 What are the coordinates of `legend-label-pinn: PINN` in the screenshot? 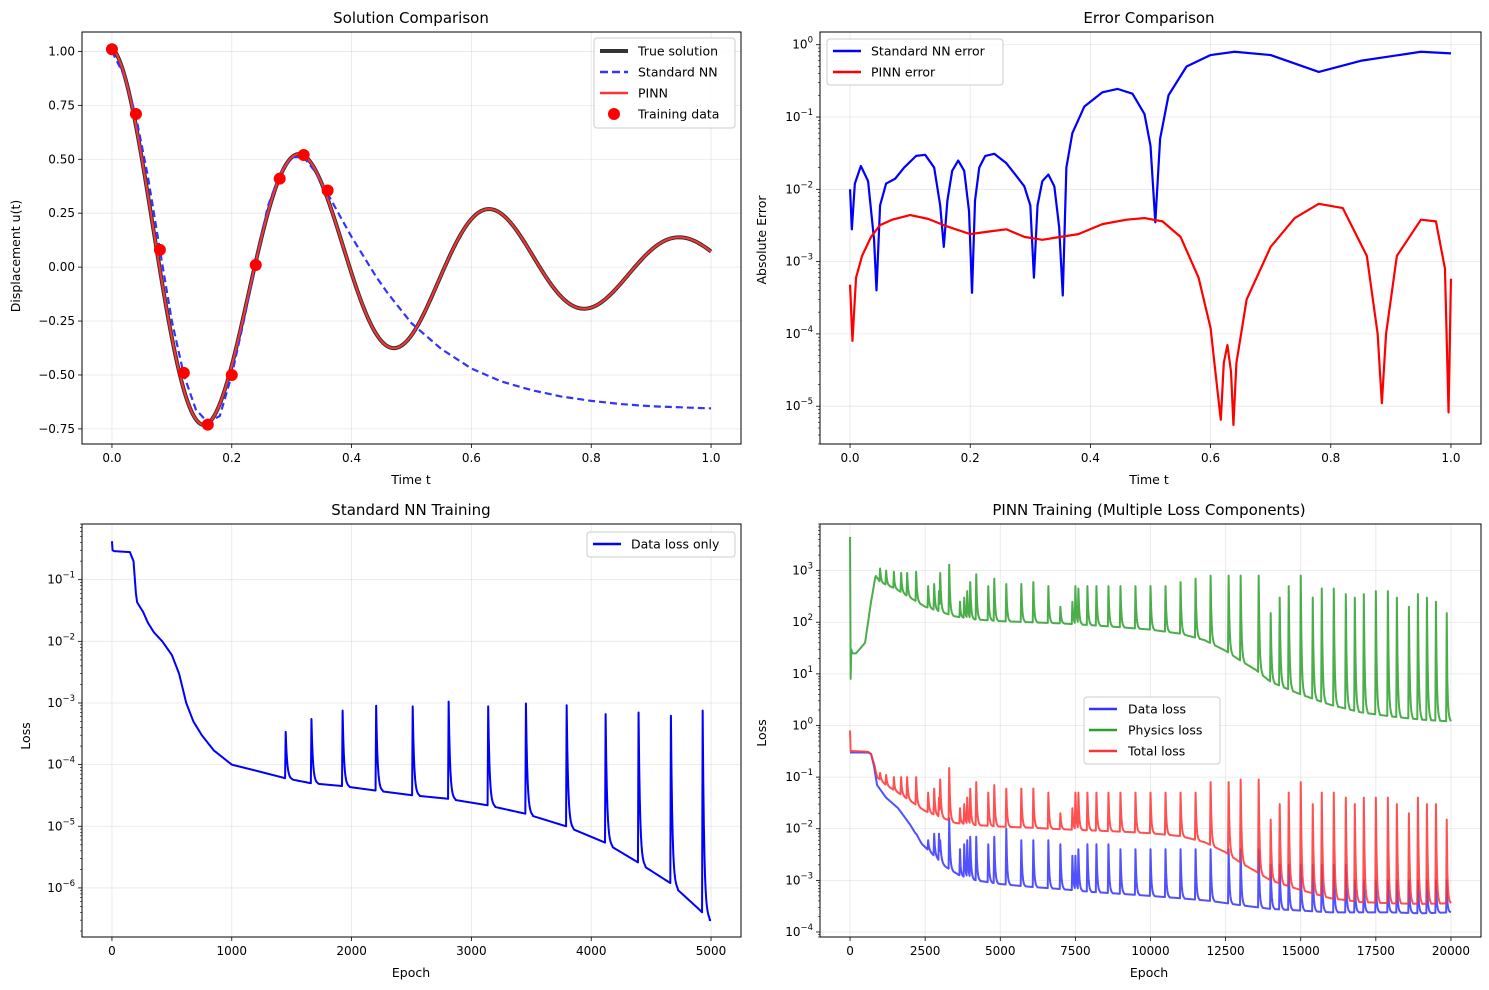 It's located at (653, 93).